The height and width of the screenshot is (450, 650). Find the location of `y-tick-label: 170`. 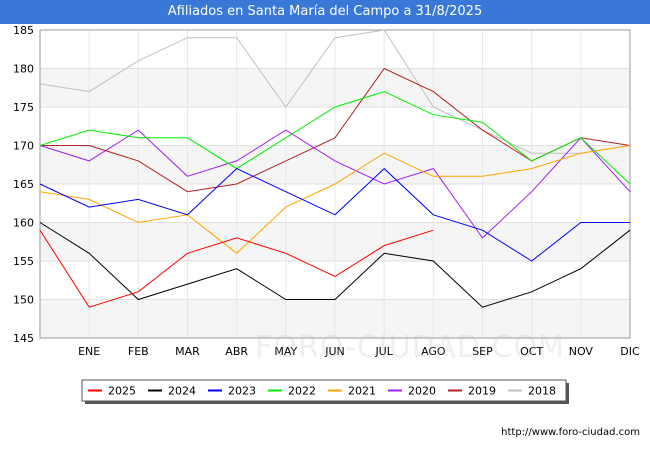

y-tick-label: 170 is located at coordinates (23, 146).